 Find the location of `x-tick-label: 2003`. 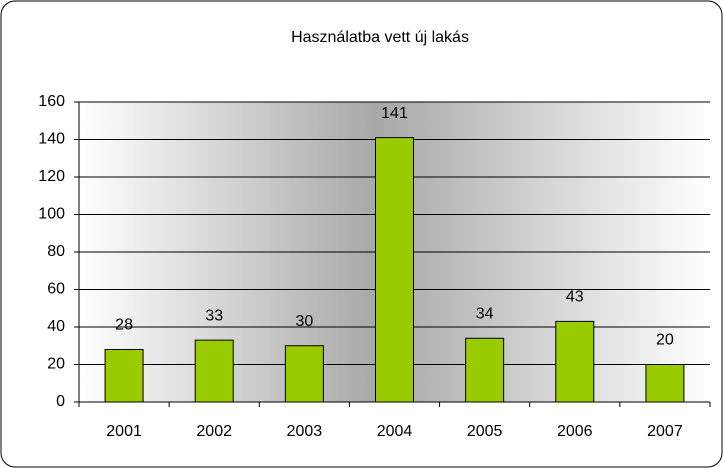

x-tick-label: 2003 is located at coordinates (305, 431).